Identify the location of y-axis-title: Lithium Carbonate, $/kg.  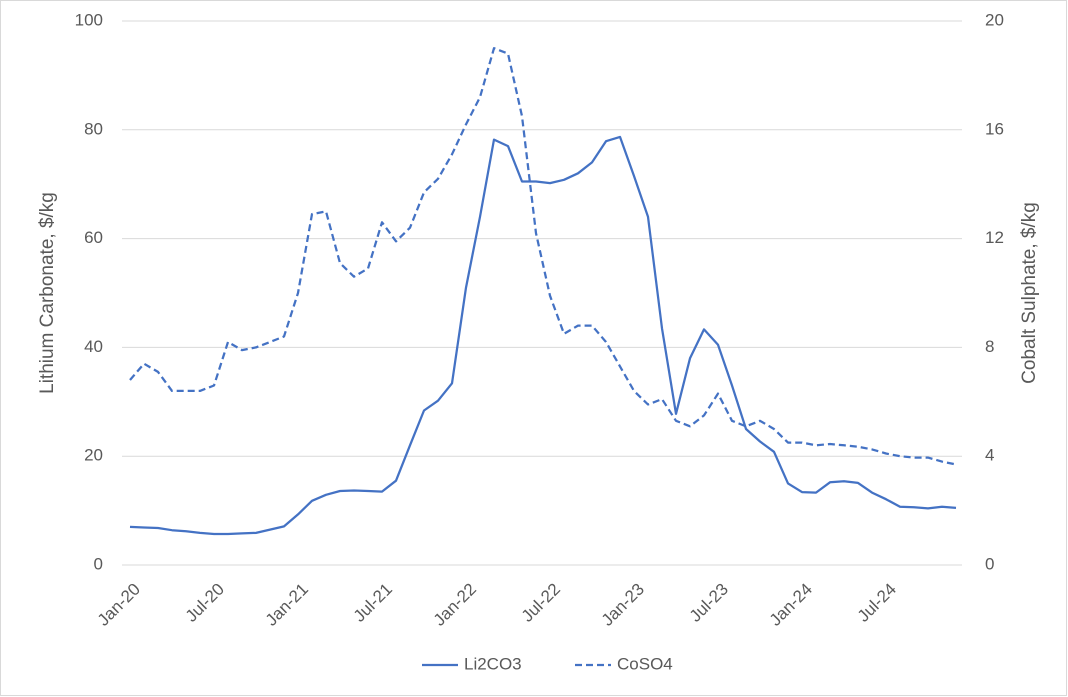
(47, 293).